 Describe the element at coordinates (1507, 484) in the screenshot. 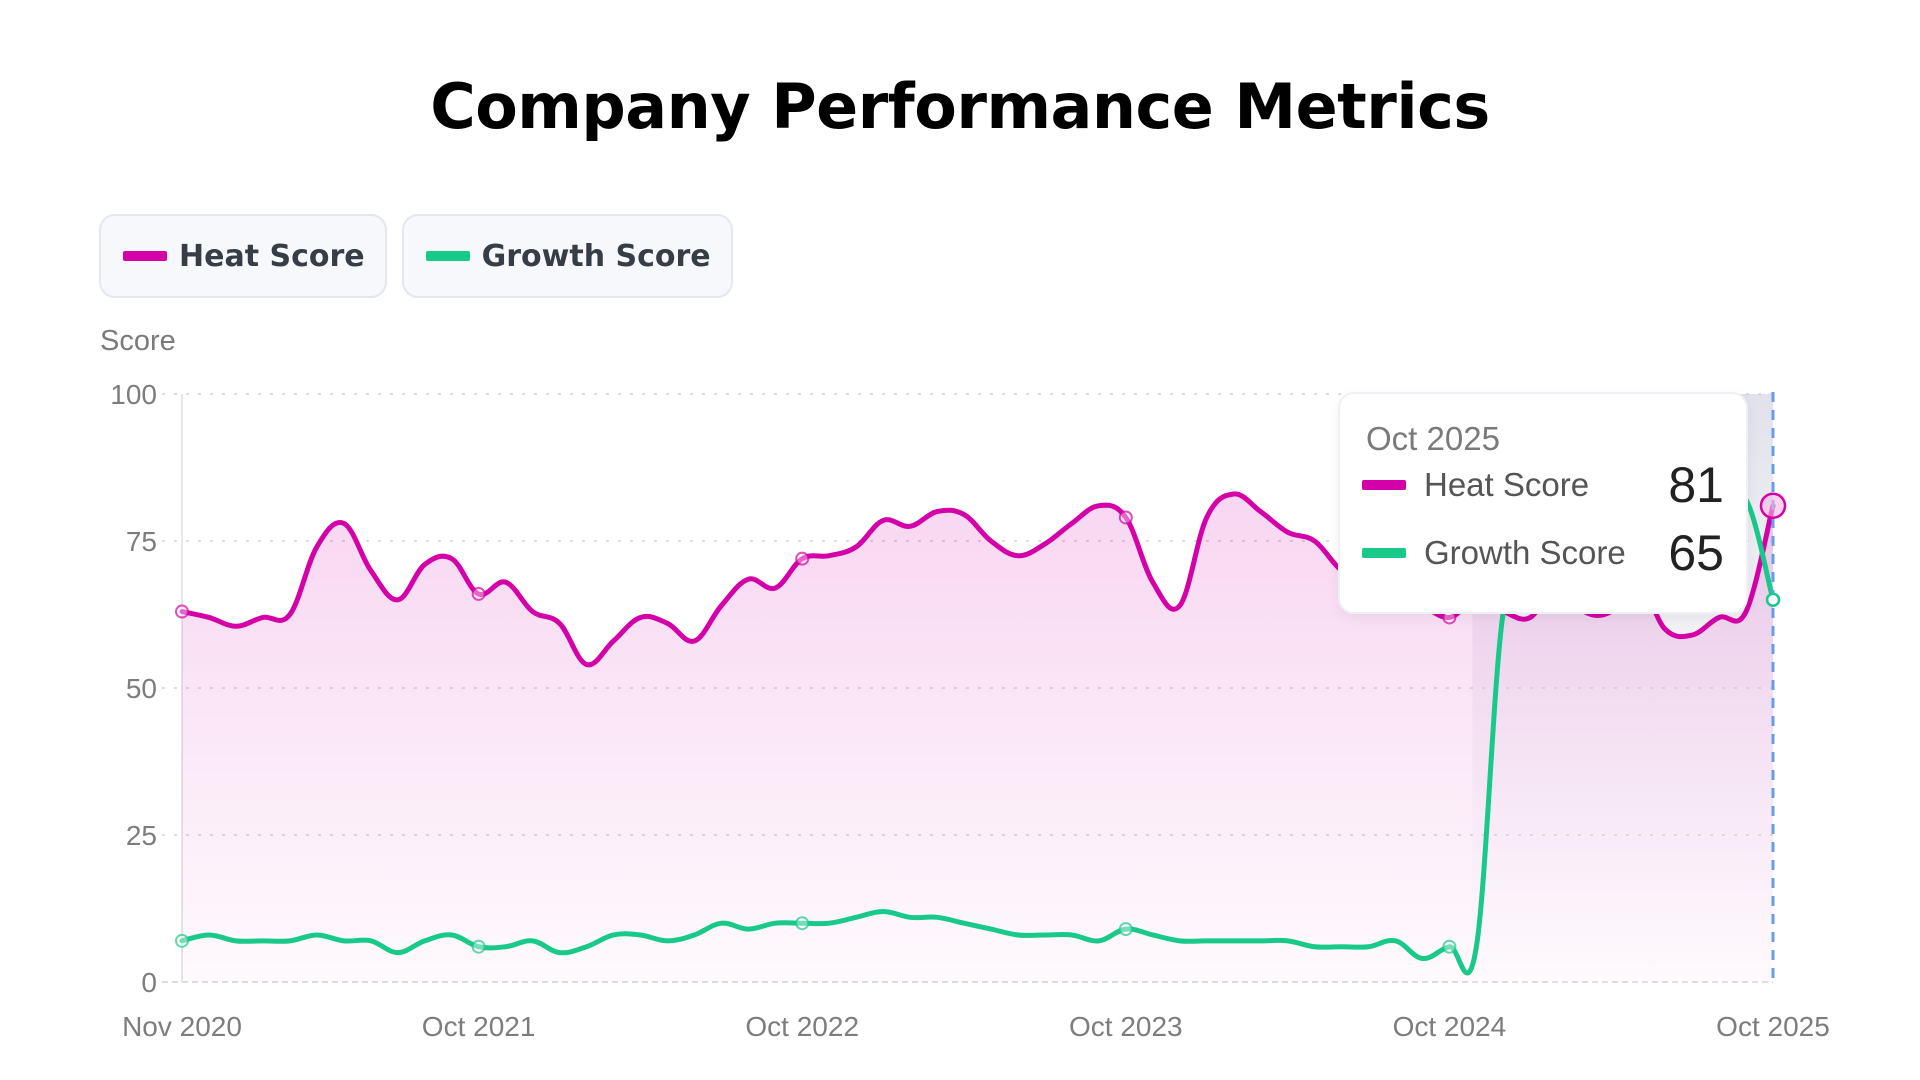

I see `tooltip-label: Heat Score` at that location.